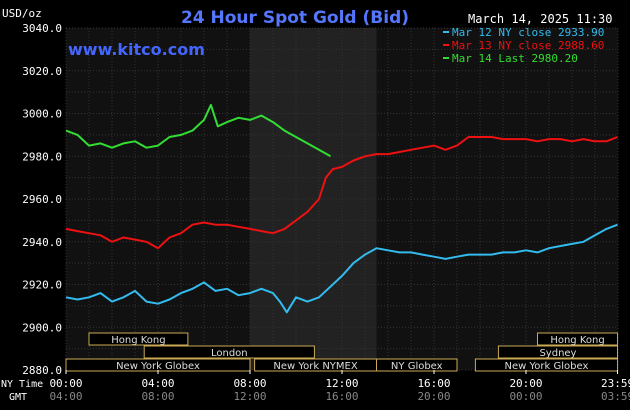  What do you see at coordinates (136, 49) in the screenshot?
I see `watermark: www.kitco.com` at bounding box center [136, 49].